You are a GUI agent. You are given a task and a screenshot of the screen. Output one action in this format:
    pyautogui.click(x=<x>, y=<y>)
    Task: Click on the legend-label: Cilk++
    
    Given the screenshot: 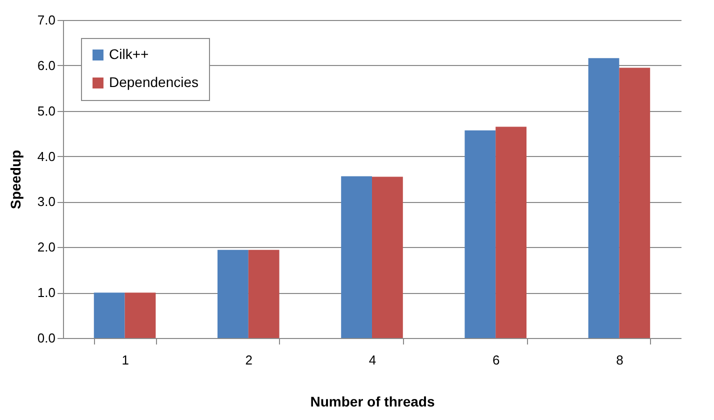 What is the action you would take?
    pyautogui.click(x=129, y=54)
    